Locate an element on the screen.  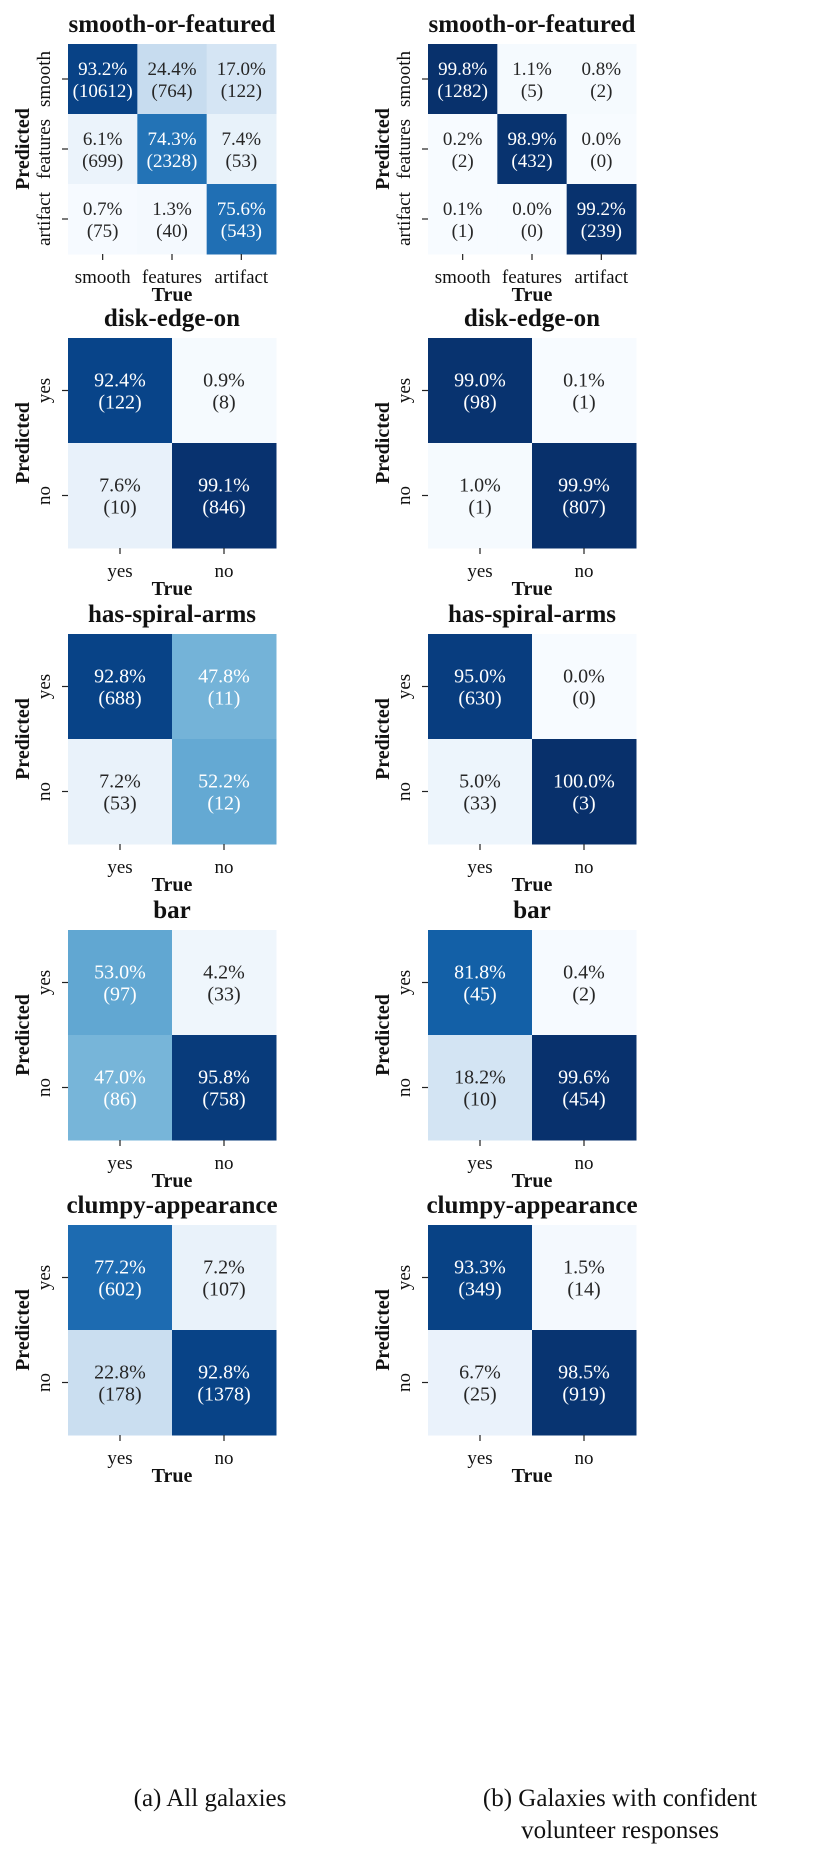
cell-count-label: (97) is located at coordinates (119, 995).